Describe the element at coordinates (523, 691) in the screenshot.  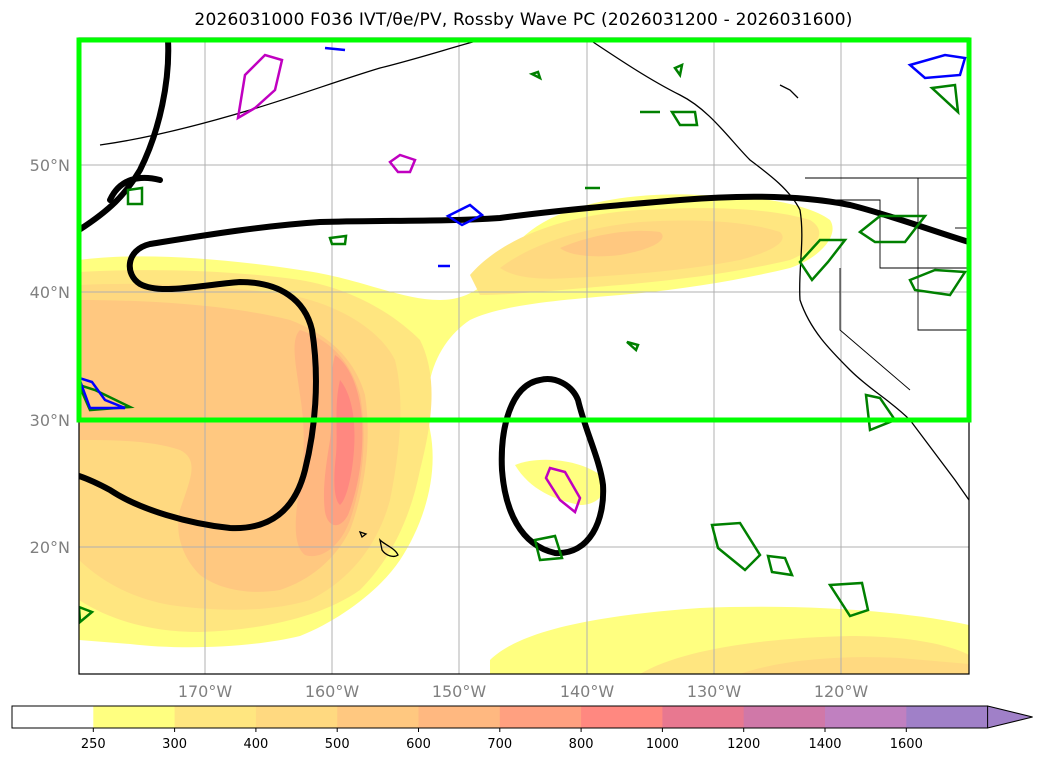
I see `lon-labels: 170°W 160°W 150°W 140°W 130°W 120°W` at that location.